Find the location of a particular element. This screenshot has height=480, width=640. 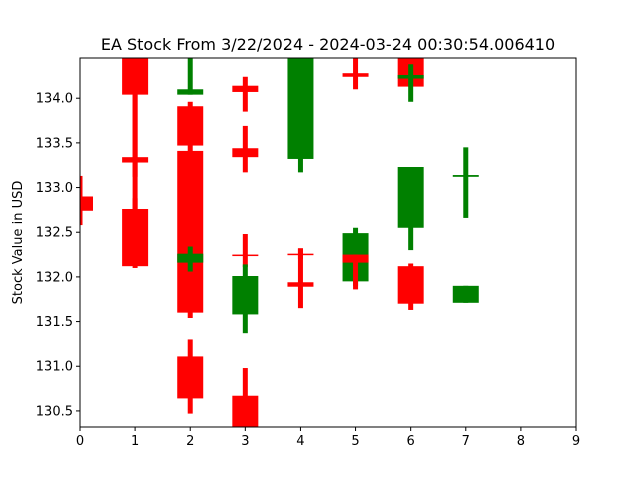

x-tick-label: 7 is located at coordinates (466, 441).